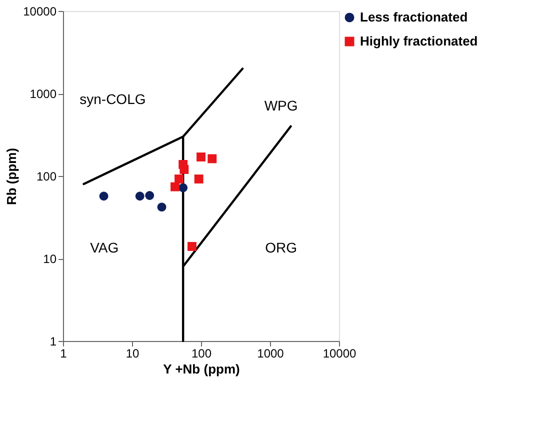 This screenshot has width=540, height=446. Describe the element at coordinates (43, 94) in the screenshot. I see `y-tick-label: 1000` at that location.